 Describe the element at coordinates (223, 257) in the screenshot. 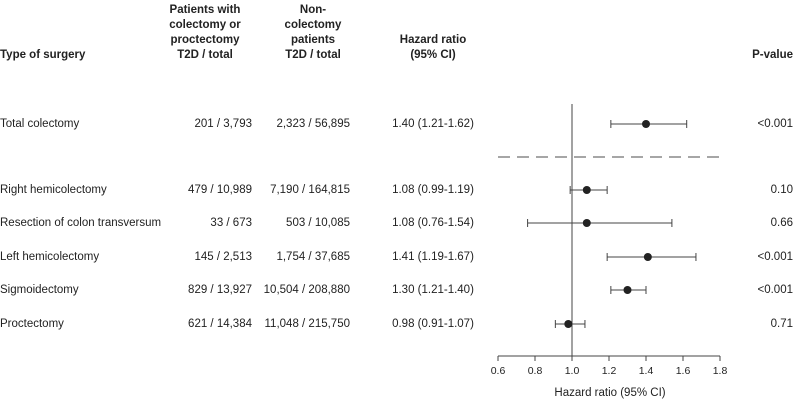

I see `row-colectomy: 145 / 2,513` at that location.